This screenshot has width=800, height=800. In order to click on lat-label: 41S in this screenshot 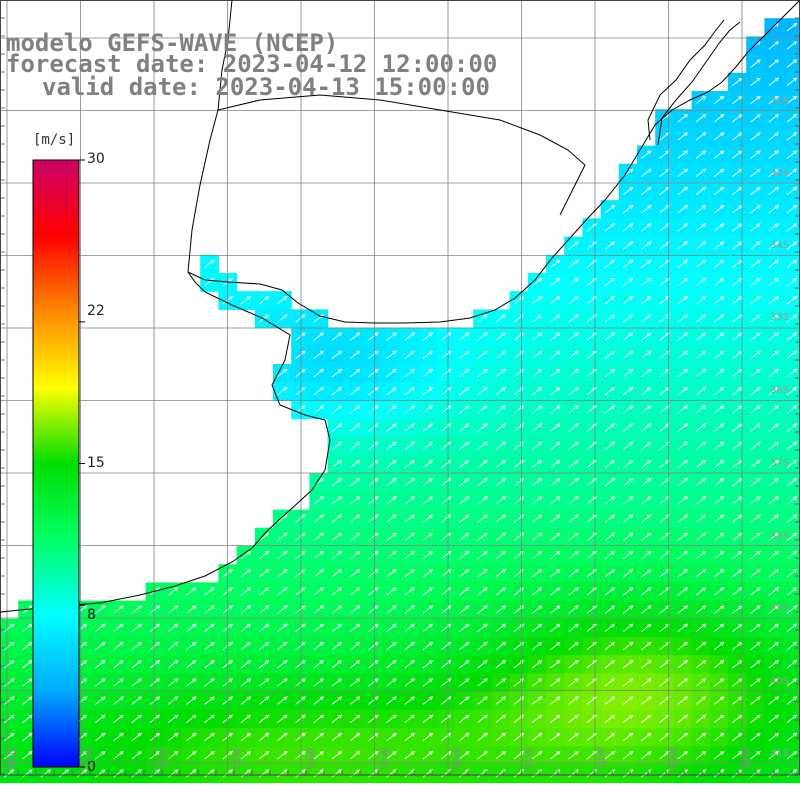, I will do `click(780, 753)`.